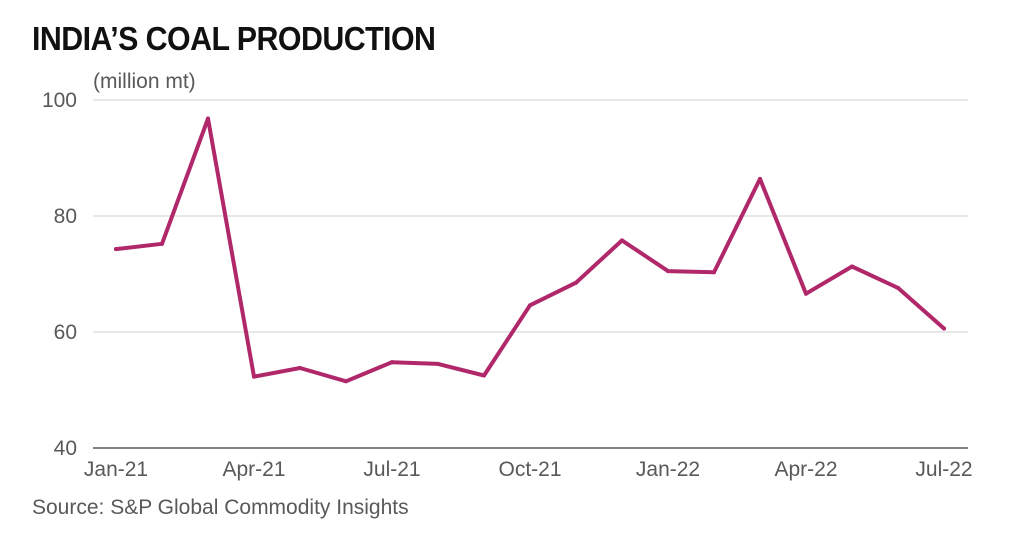 The image size is (1022, 540). Describe the element at coordinates (59, 274) in the screenshot. I see `y-axis-ticks: 40 60 80 100` at that location.